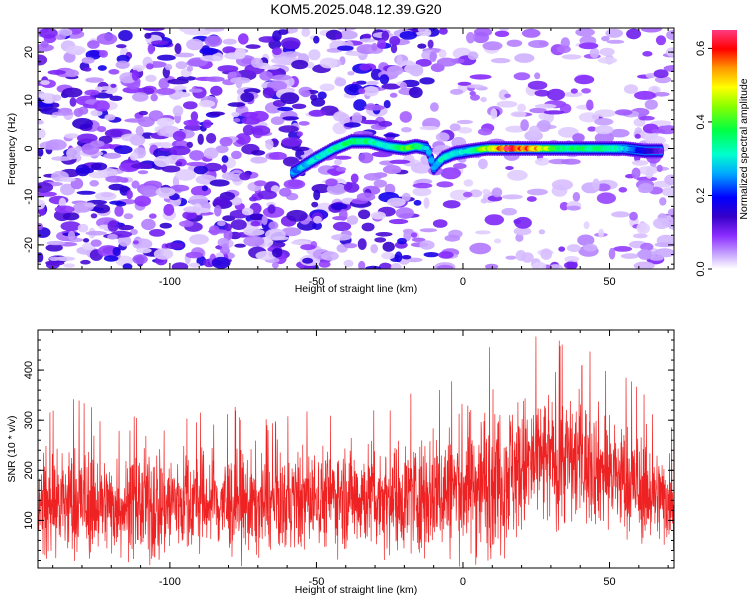 The image size is (750, 600). Describe the element at coordinates (29, 100) in the screenshot. I see `y-tick-label: 10` at that location.